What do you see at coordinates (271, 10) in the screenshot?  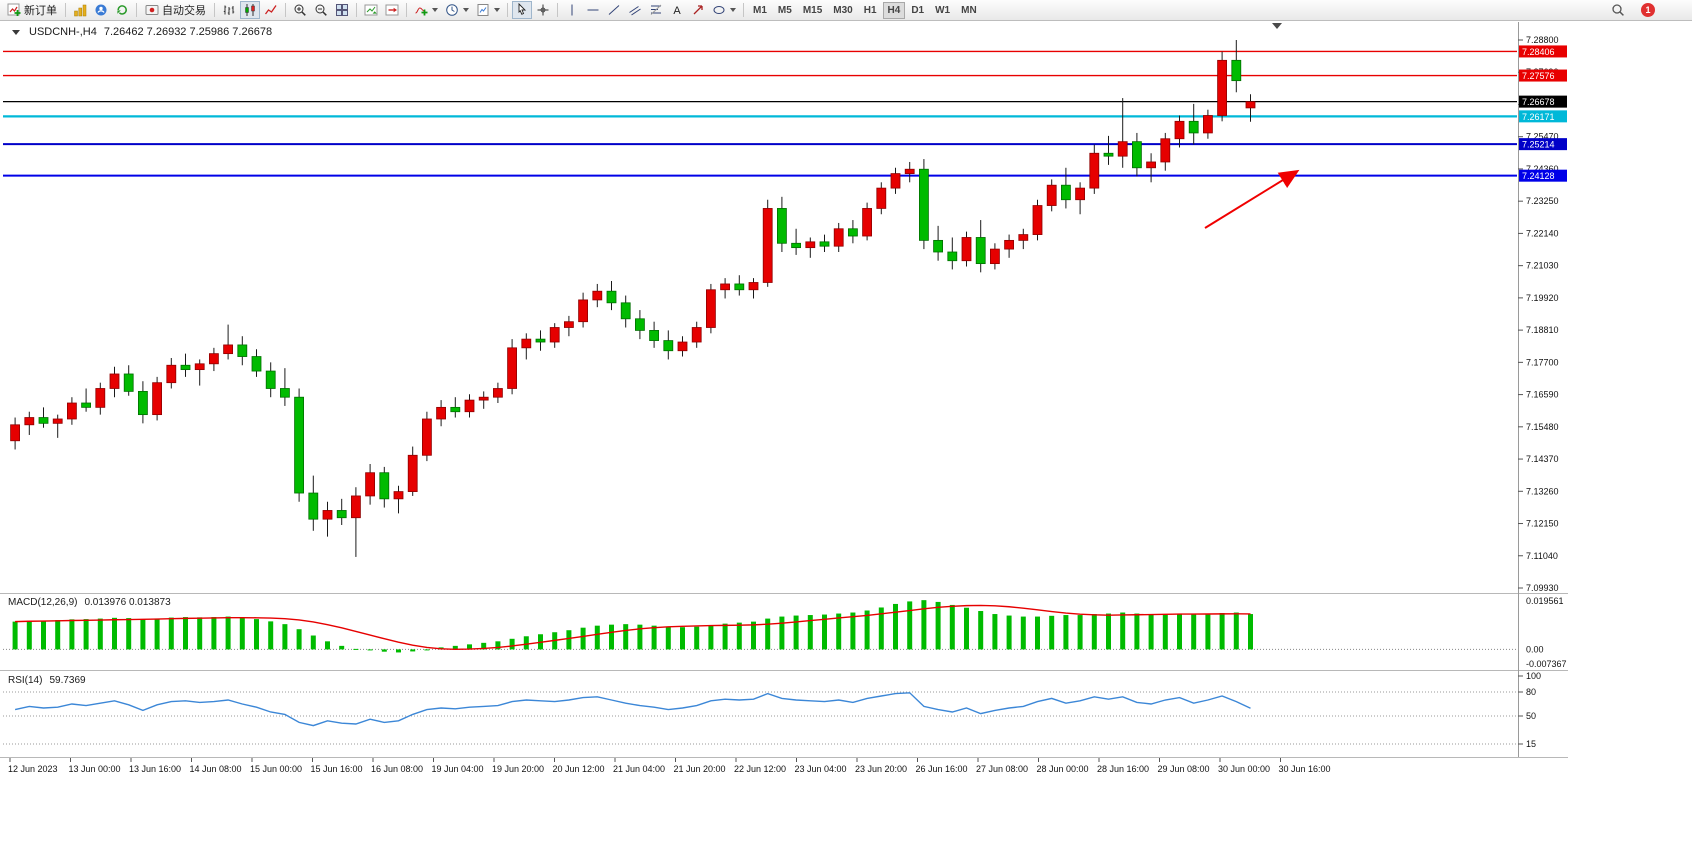 I see `line-chart-button` at bounding box center [271, 10].